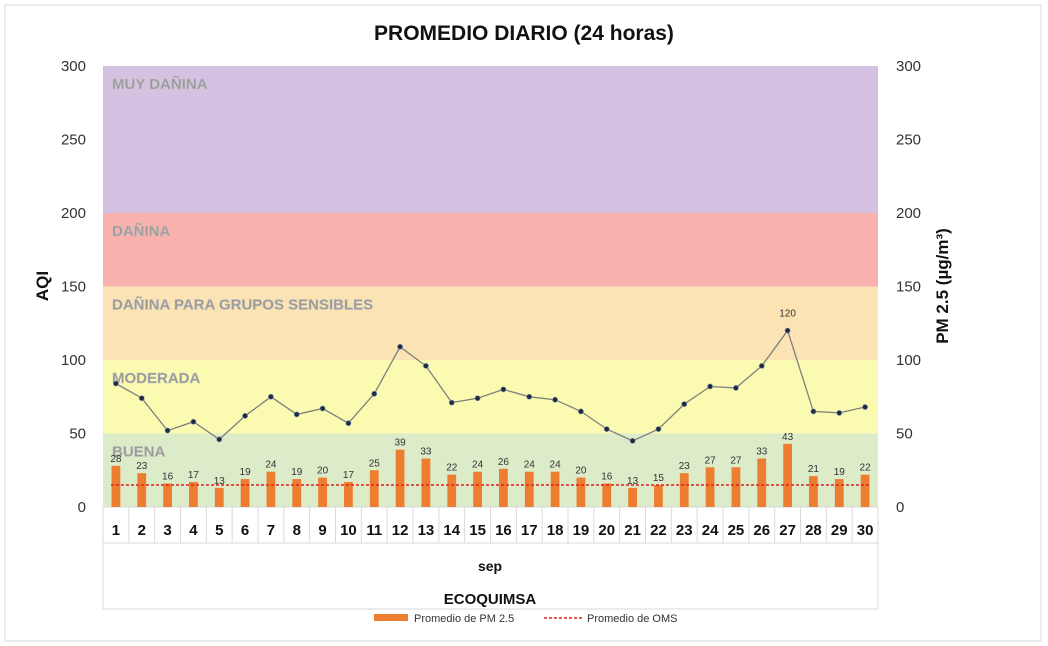 This screenshot has height=646, width=1048. What do you see at coordinates (632, 619) in the screenshot?
I see `legend-label-oms: Promedio de OMS` at bounding box center [632, 619].